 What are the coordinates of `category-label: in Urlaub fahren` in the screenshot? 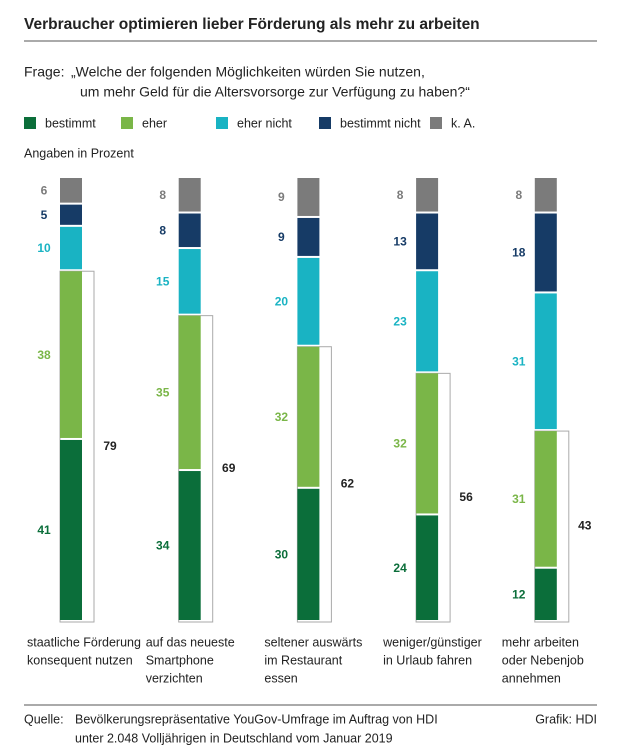 It's located at (427, 660).